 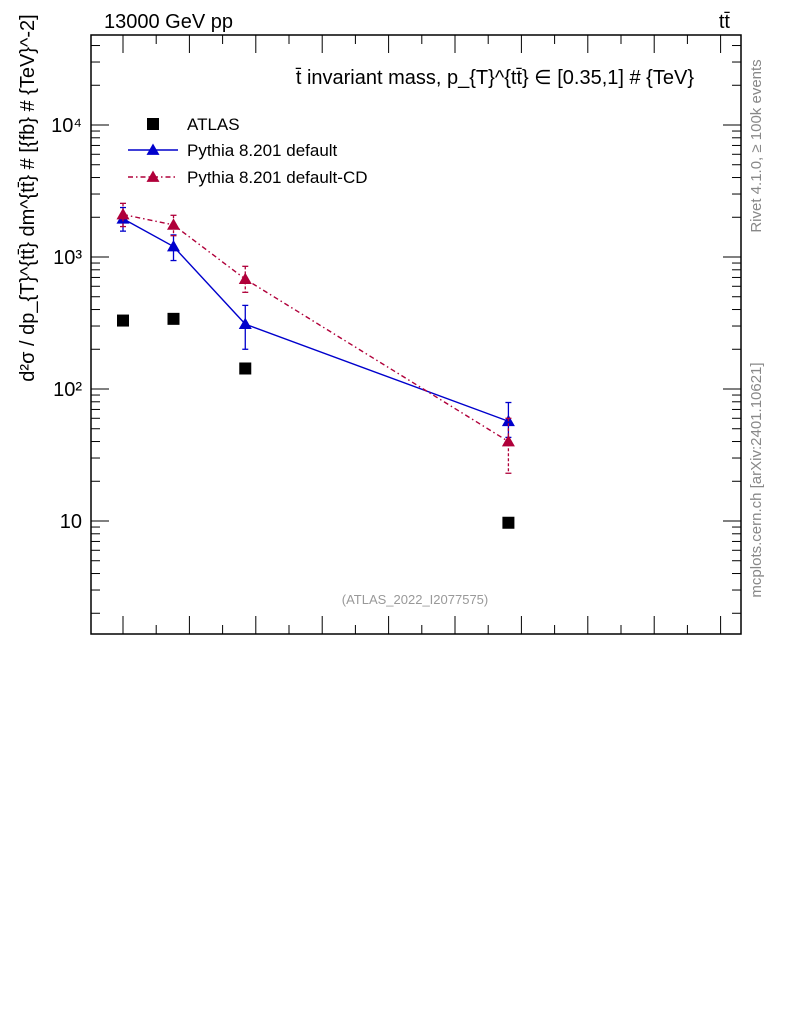 I want to click on rivet-version-label: Rivet 4.1.0, ≥ 100k events, so click(x=756, y=145).